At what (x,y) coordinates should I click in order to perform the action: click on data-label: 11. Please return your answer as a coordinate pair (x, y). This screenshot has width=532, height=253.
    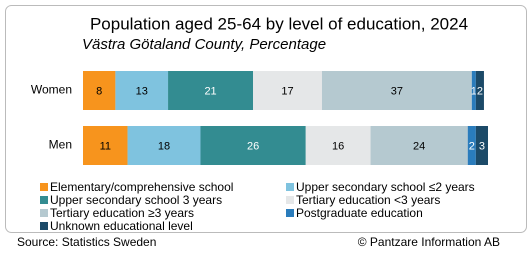
    Looking at the image, I should click on (105, 146).